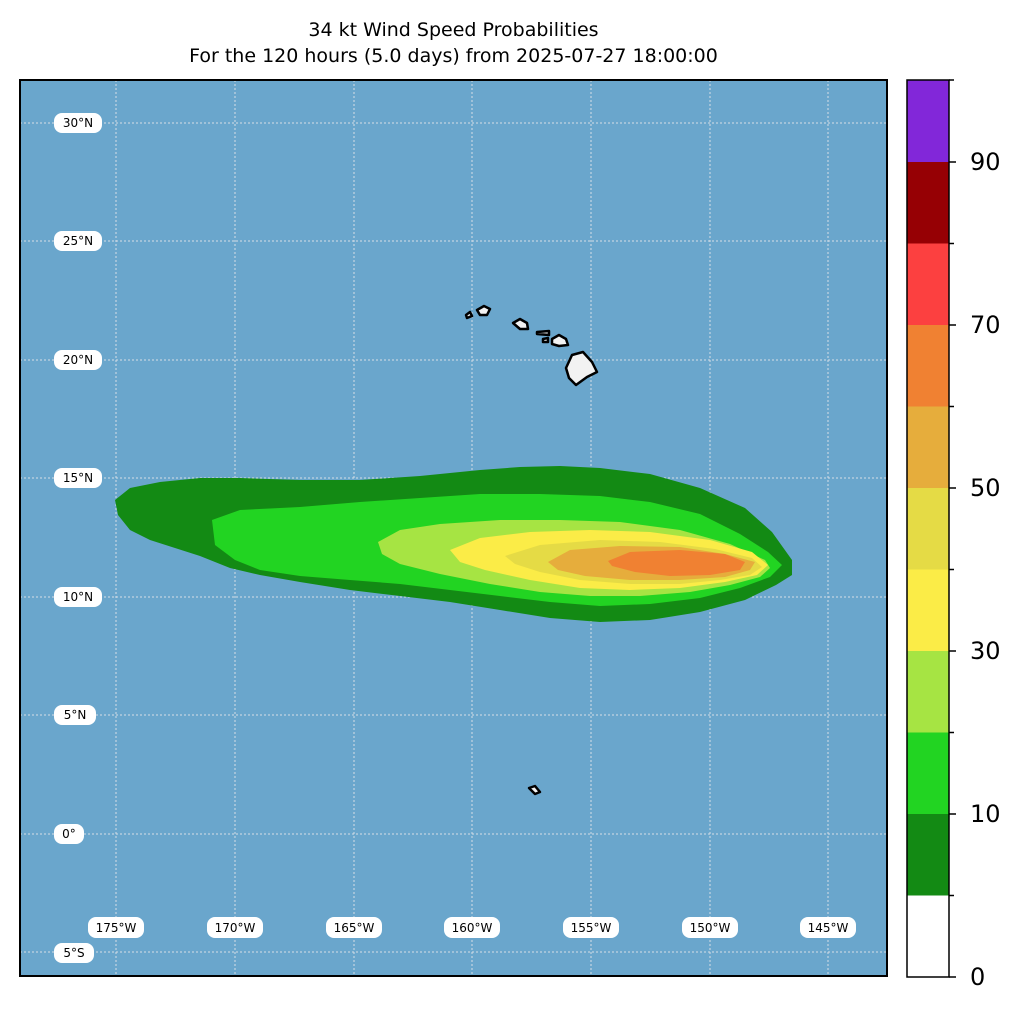 This screenshot has width=1024, height=1014. What do you see at coordinates (985, 162) in the screenshot?
I see `colorbar-tick-label-90: 90` at bounding box center [985, 162].